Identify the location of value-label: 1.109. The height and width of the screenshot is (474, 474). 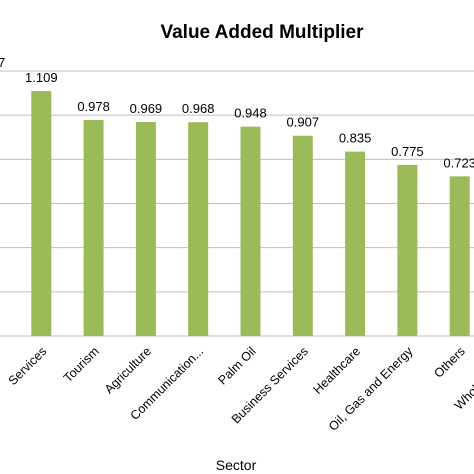
(41, 77).